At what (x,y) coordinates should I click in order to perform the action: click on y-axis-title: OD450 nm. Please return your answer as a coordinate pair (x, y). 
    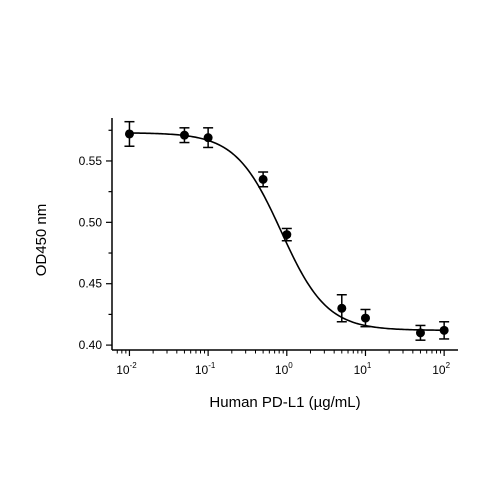
    Looking at the image, I should click on (41, 240).